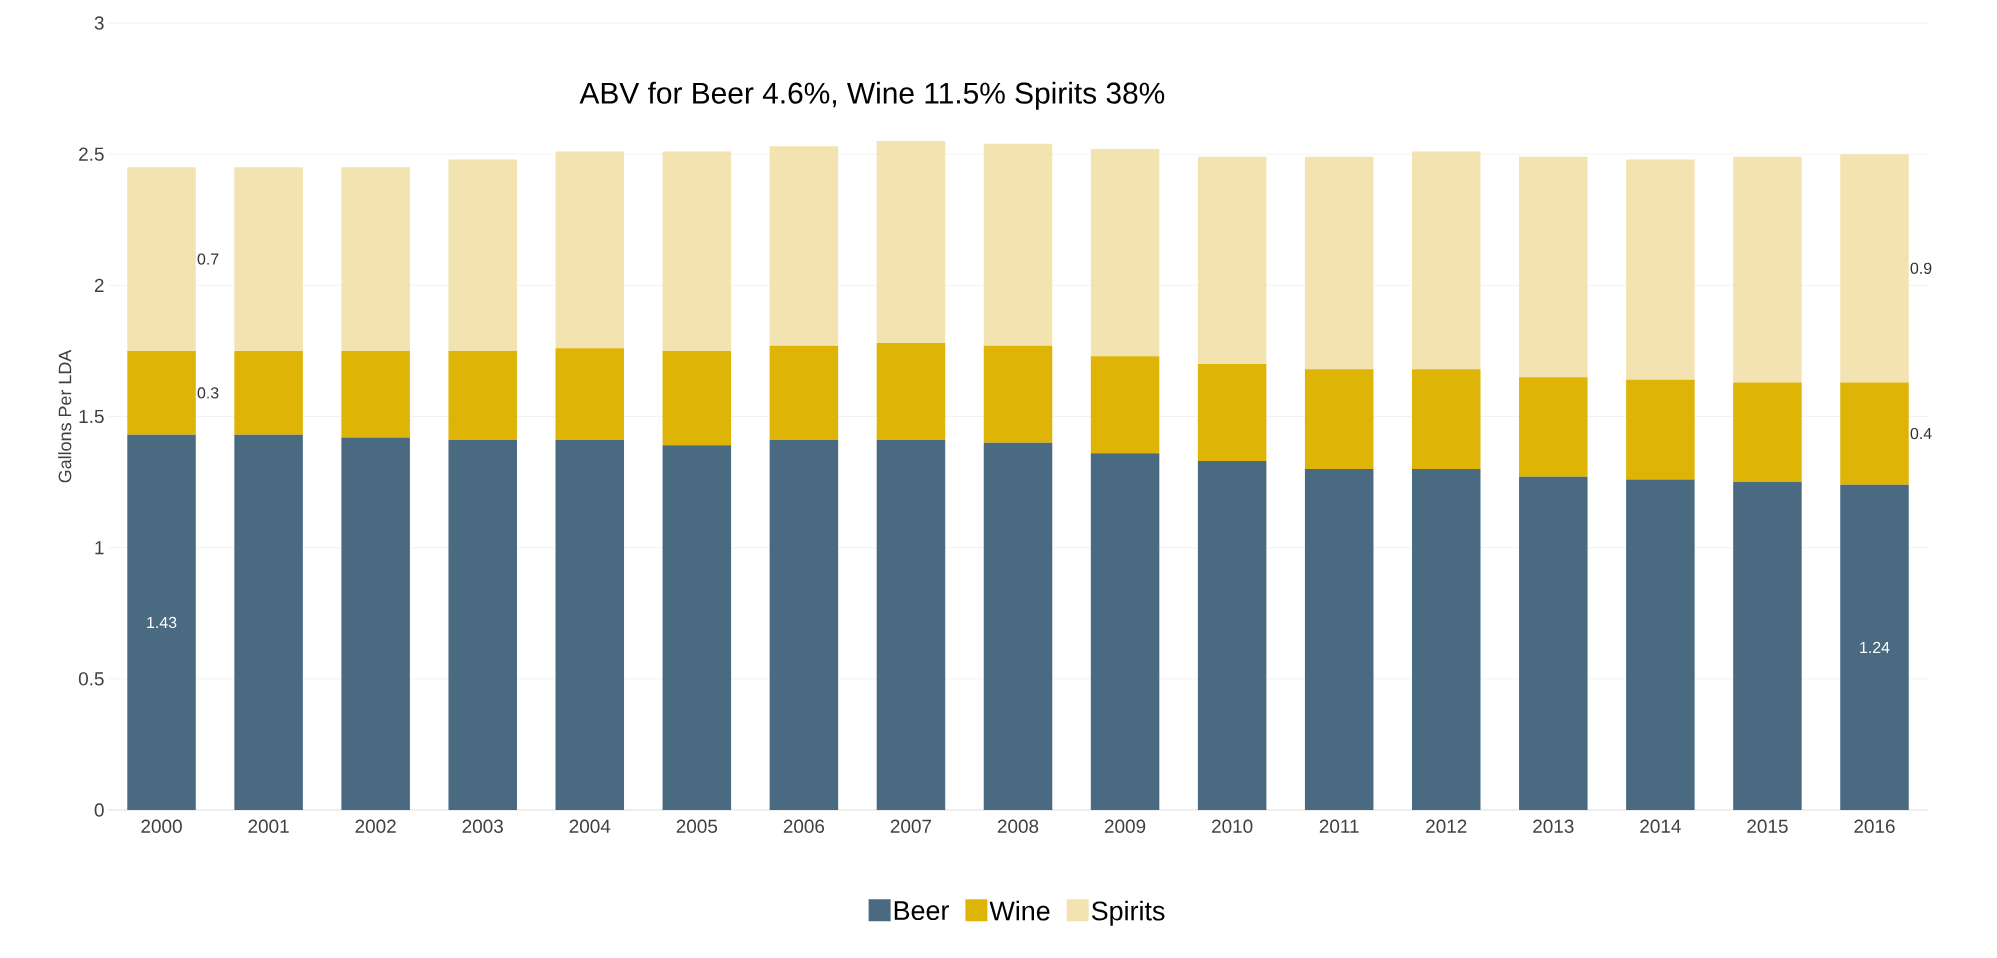 The width and height of the screenshot is (1997, 958). What do you see at coordinates (1874, 826) in the screenshot?
I see `x-tick-label: 2016` at bounding box center [1874, 826].